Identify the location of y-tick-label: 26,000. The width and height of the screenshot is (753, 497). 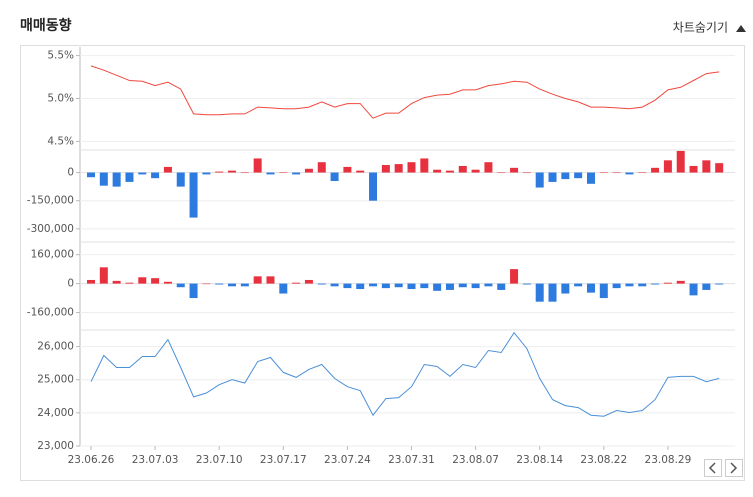
(55, 347).